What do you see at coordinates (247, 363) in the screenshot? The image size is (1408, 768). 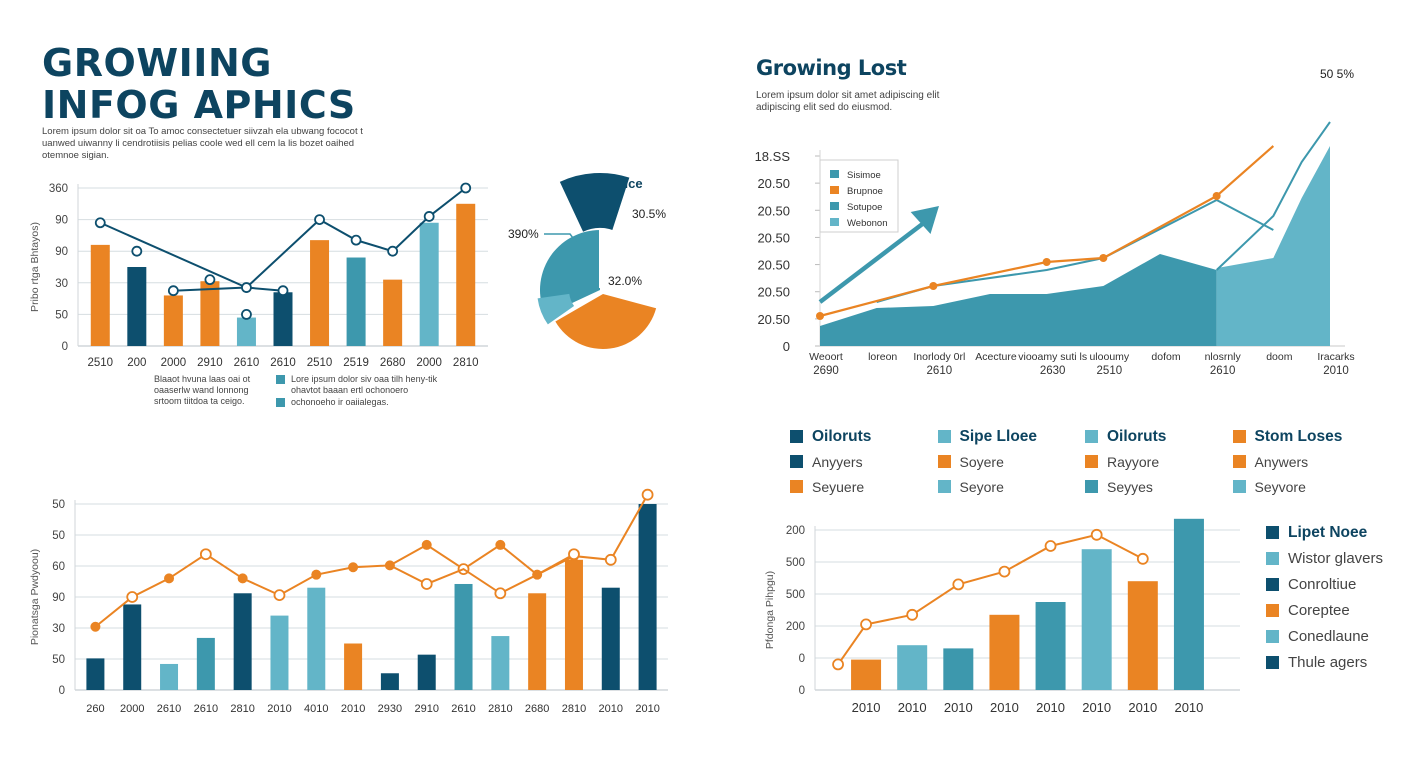 I see `x-tick-label: 2610` at bounding box center [247, 363].